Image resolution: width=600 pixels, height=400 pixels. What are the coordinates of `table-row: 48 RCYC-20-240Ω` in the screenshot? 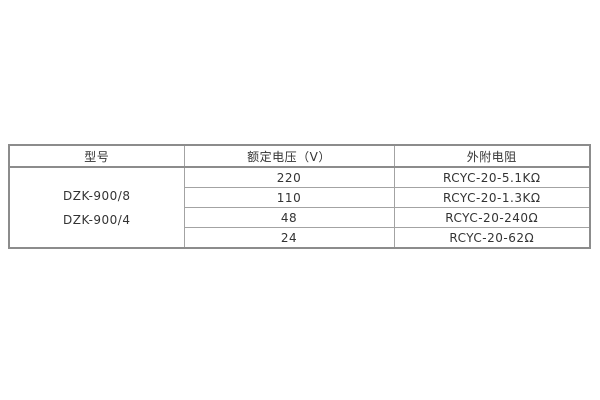 It's located at (300, 217).